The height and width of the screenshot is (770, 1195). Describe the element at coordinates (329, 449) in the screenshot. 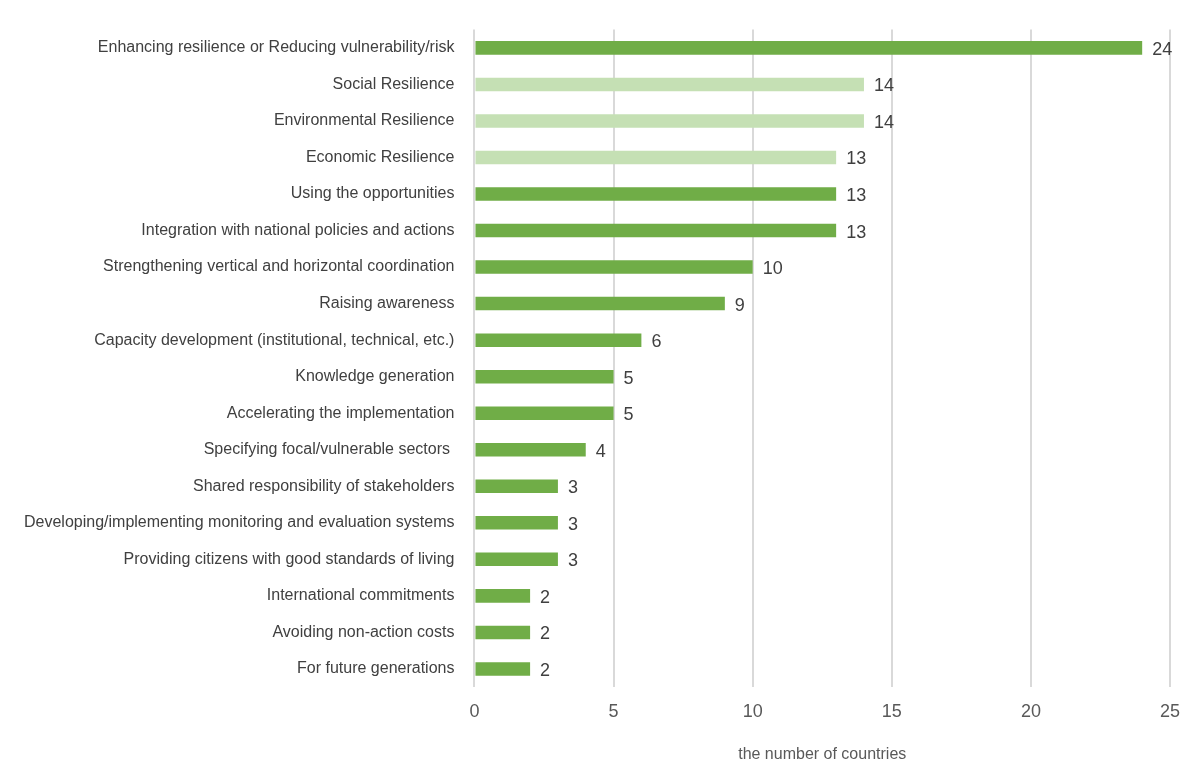

I see `y-tick-label: Specifying focal/vulnerable sectors` at that location.